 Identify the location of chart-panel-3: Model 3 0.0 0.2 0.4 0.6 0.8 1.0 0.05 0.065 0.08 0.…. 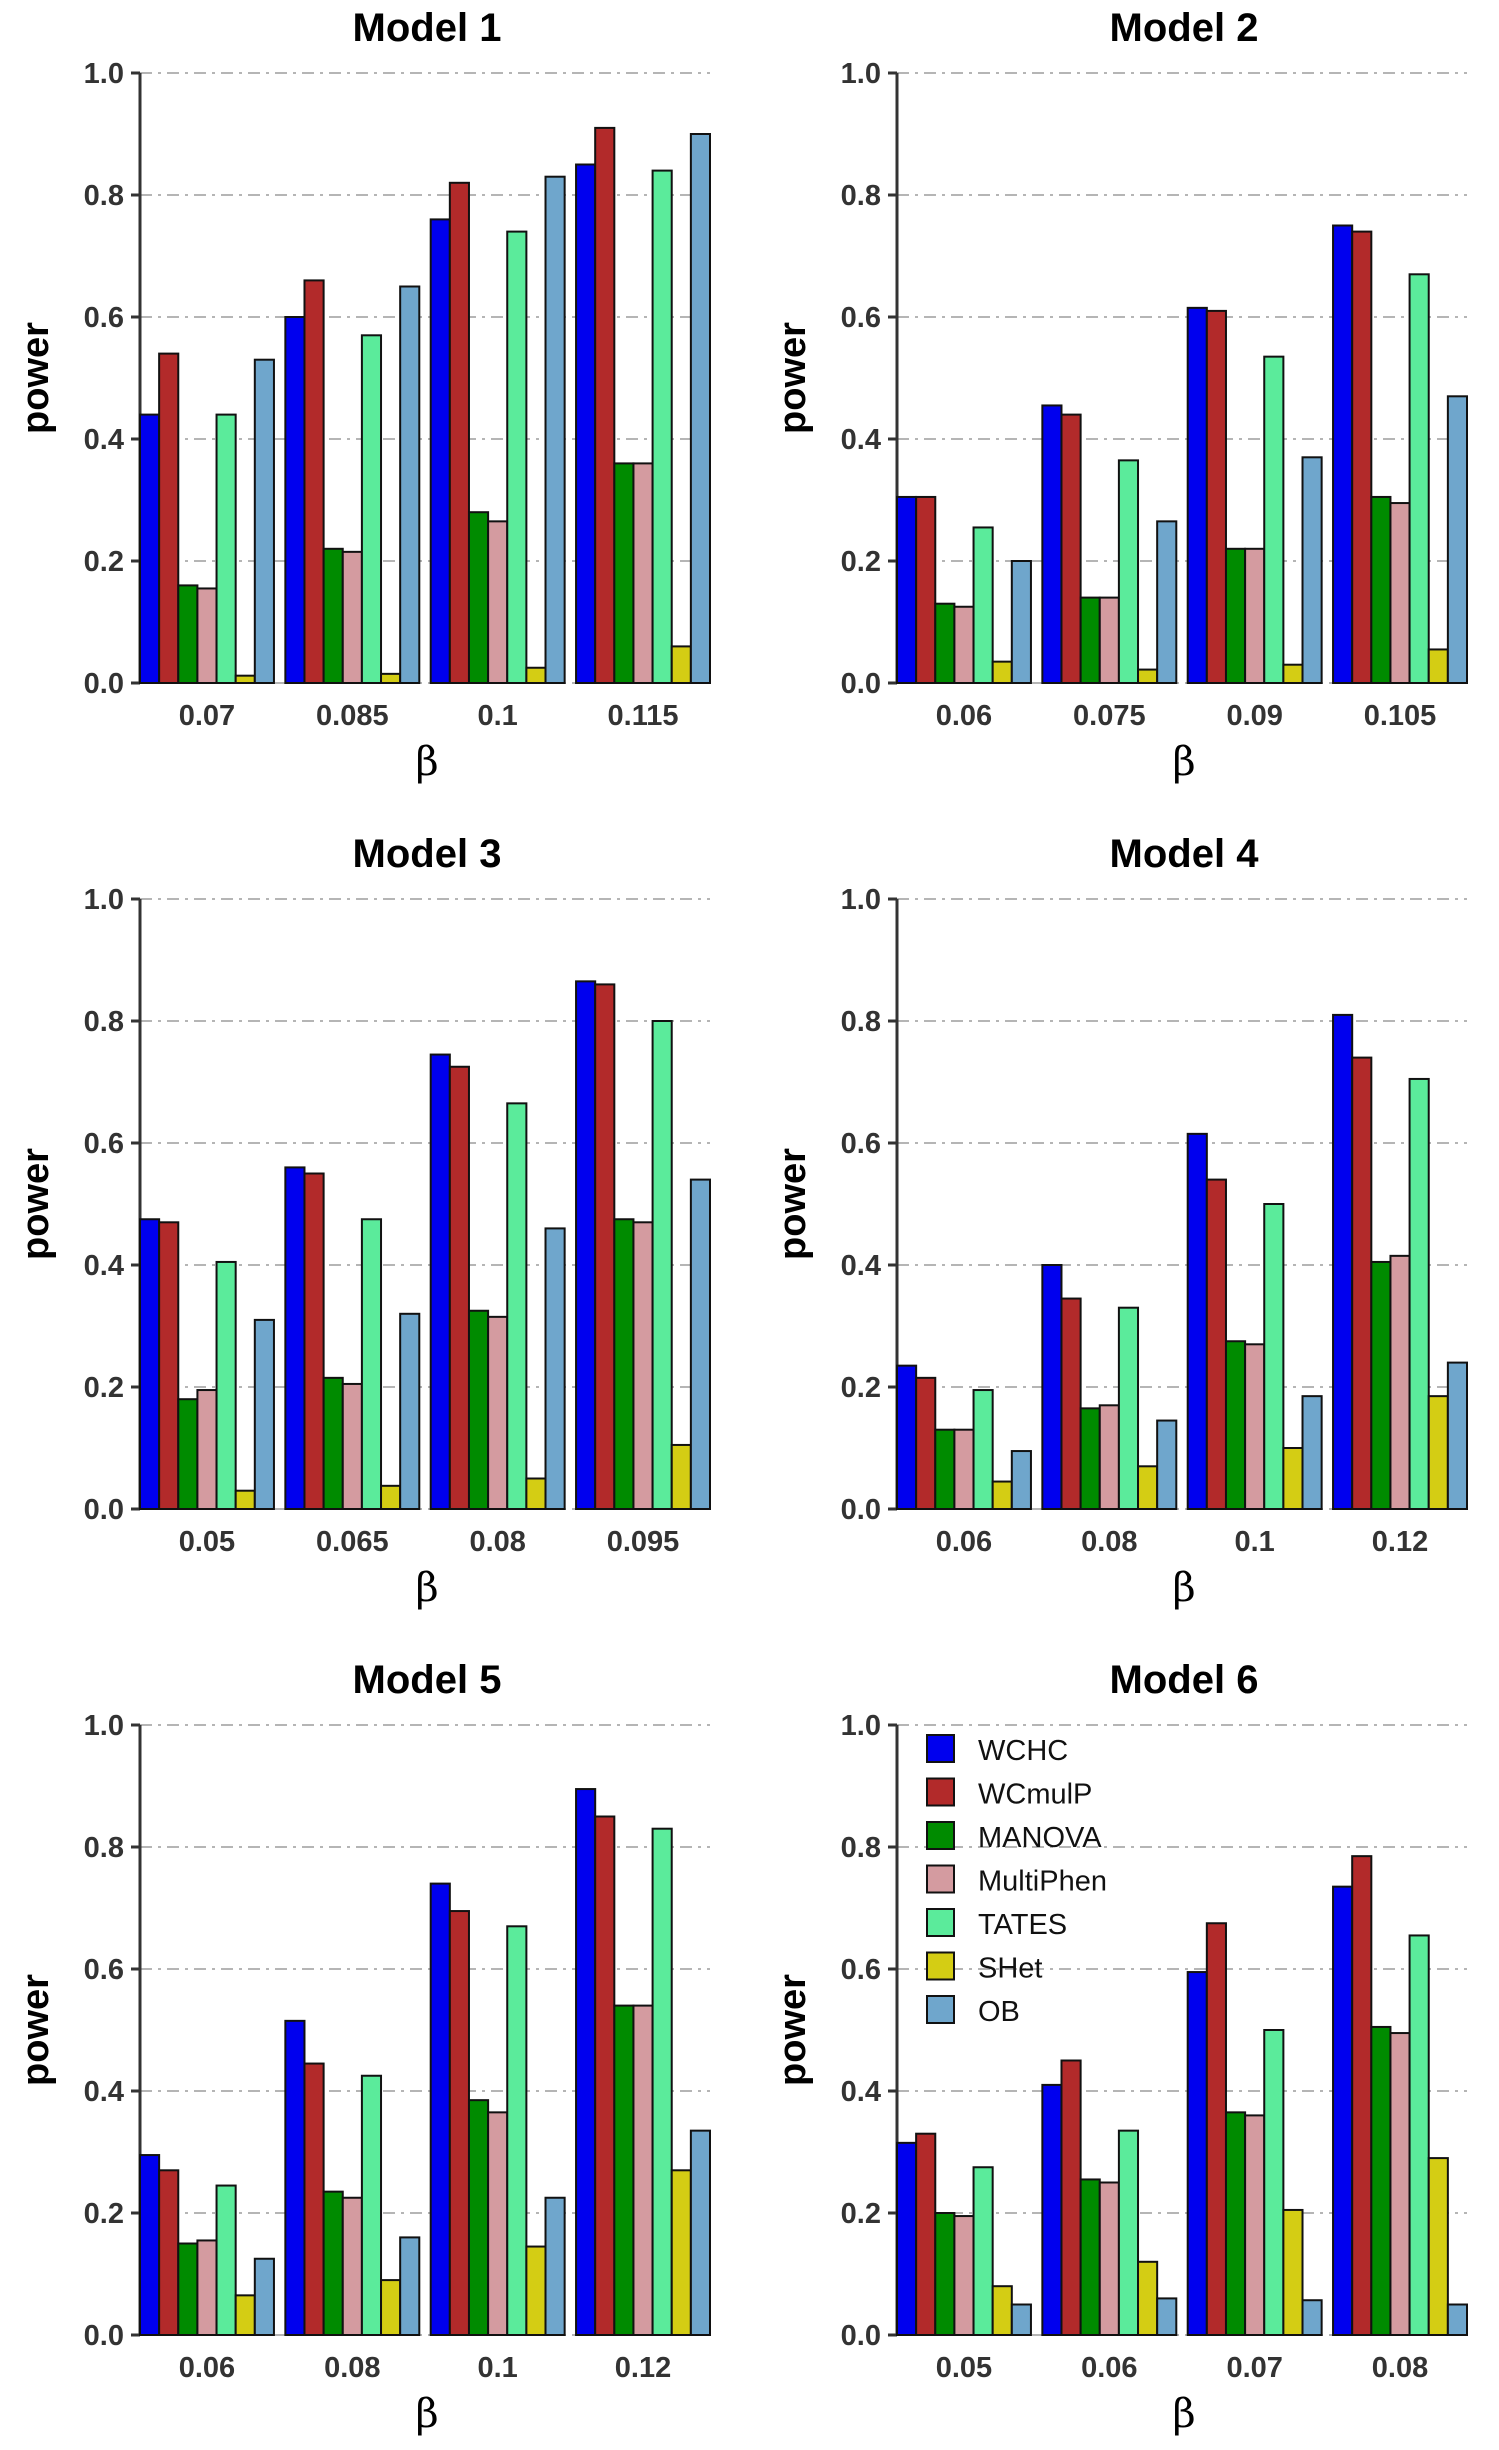
(363, 1221).